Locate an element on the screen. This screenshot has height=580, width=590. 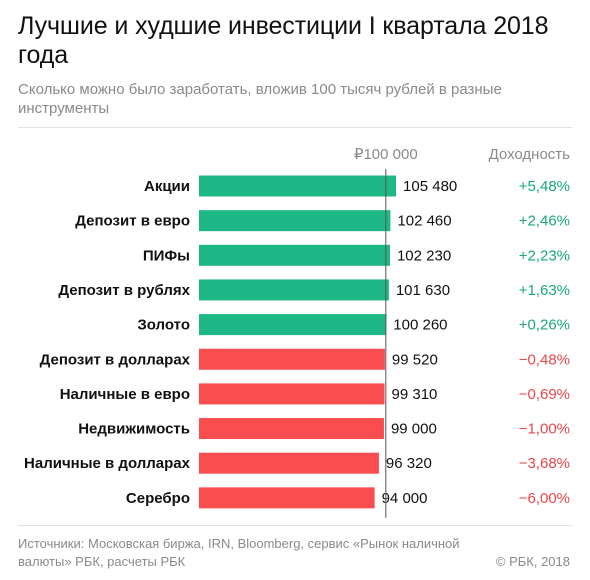
value-label: 99 000 is located at coordinates (414, 429).